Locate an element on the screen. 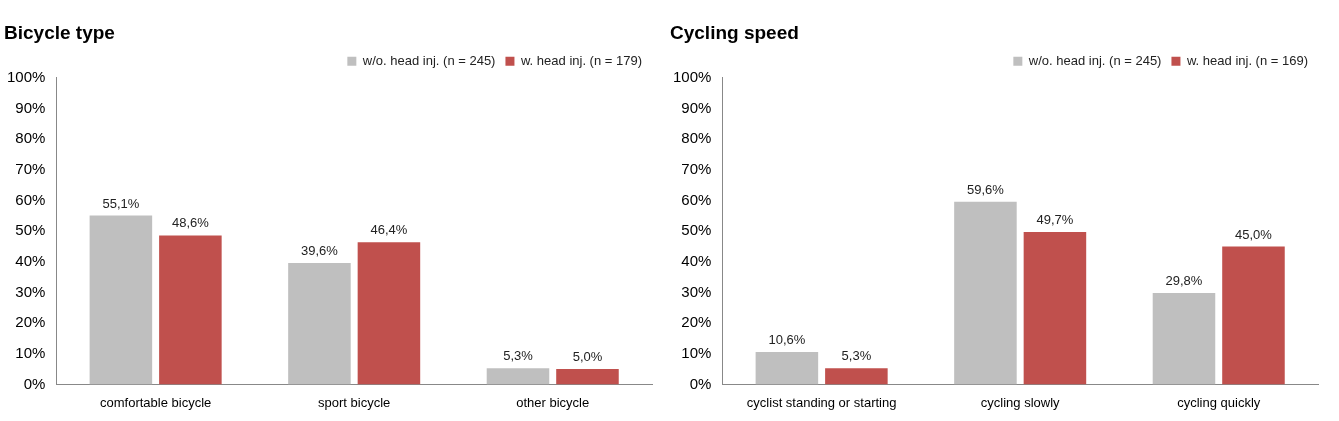 The width and height of the screenshot is (1339, 421). data-label: 5,0% is located at coordinates (587, 357).